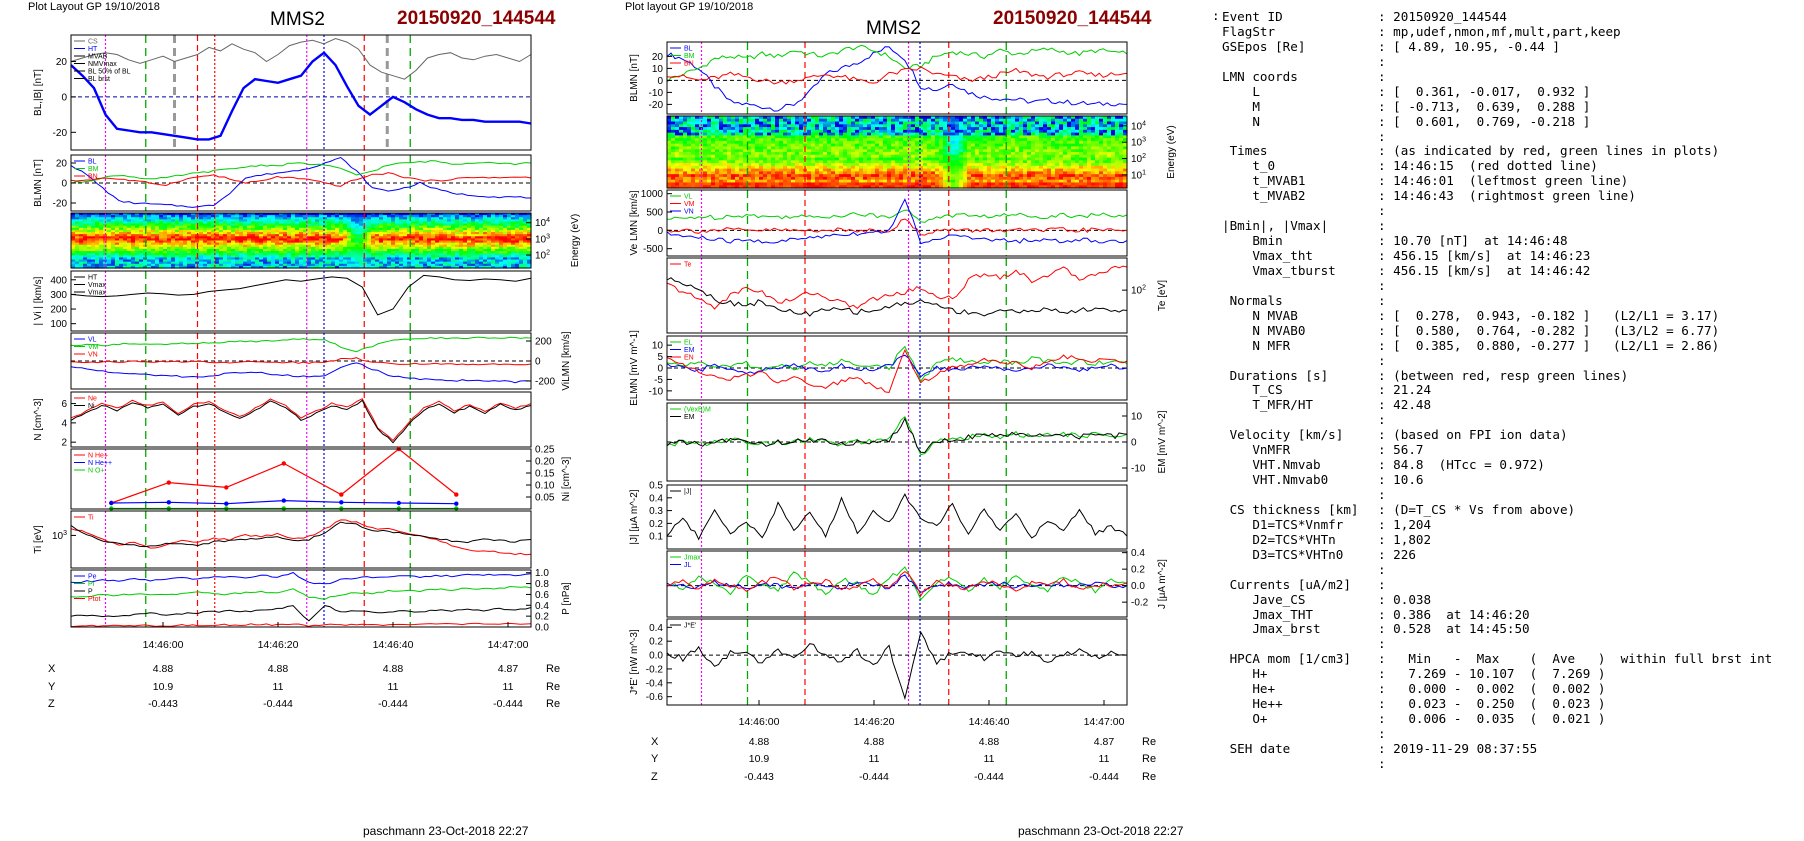  Describe the element at coordinates (64, 184) in the screenshot. I see `y-tick-label: 0` at that location.